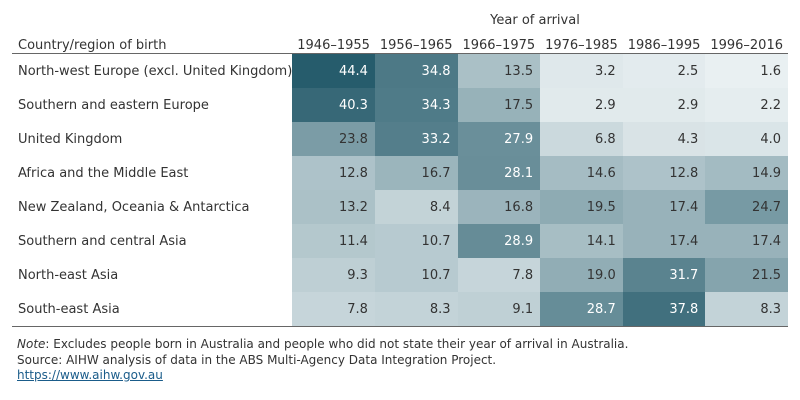  I want to click on column-header: 1996–2016, so click(746, 43).